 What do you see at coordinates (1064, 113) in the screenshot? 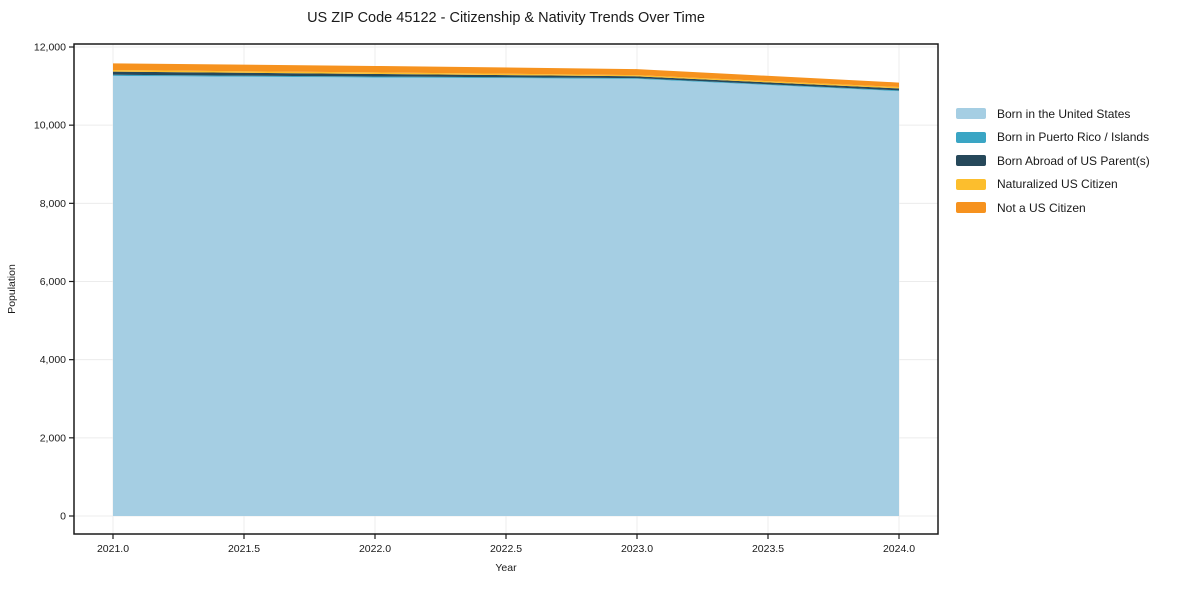
I see `legend-label: Born in the United States` at bounding box center [1064, 113].